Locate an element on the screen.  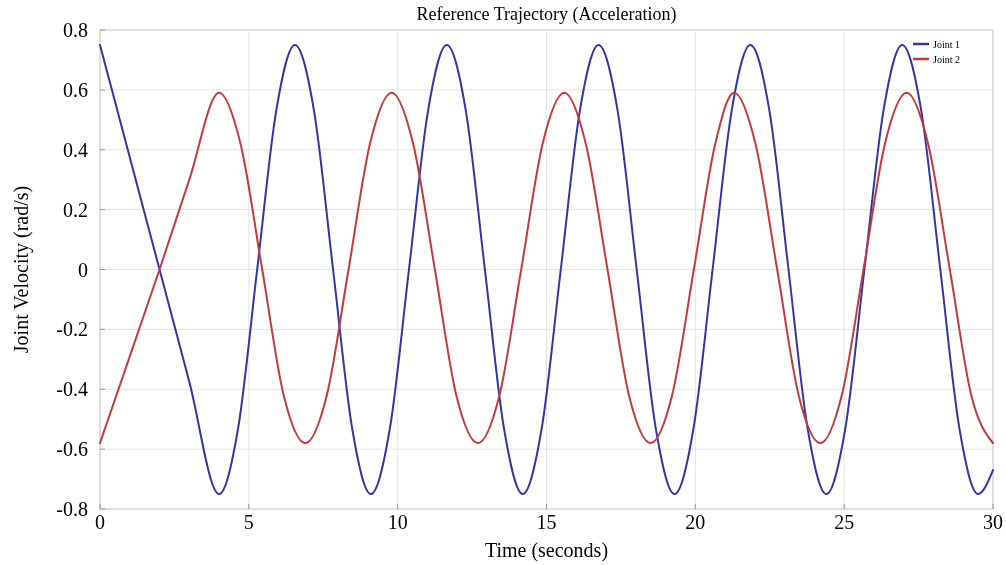
x-tick-label: 25 is located at coordinates (844, 522).